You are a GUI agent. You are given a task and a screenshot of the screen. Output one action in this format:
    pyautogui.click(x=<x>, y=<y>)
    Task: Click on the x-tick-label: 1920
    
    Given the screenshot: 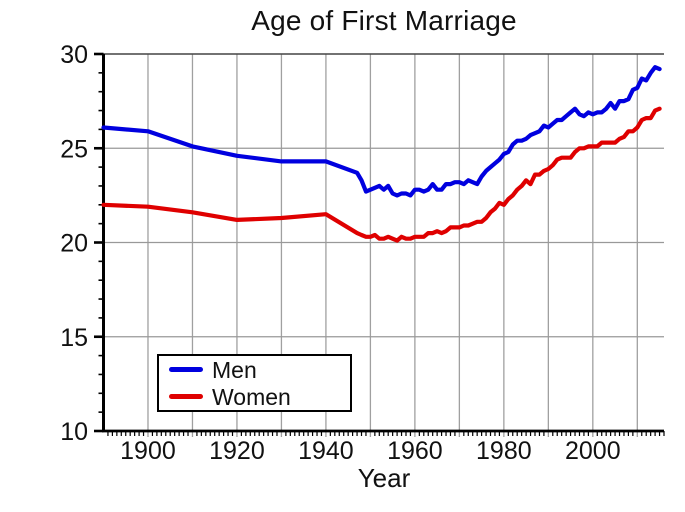 What is the action you would take?
    pyautogui.click(x=237, y=451)
    